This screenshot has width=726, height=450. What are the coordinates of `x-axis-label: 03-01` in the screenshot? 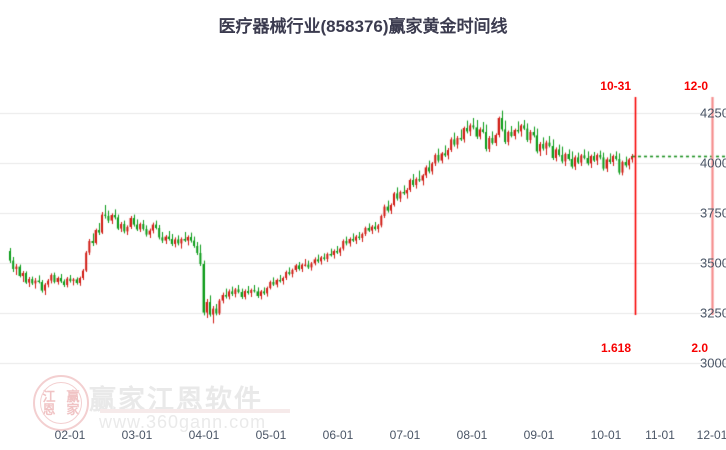 It's located at (137, 435).